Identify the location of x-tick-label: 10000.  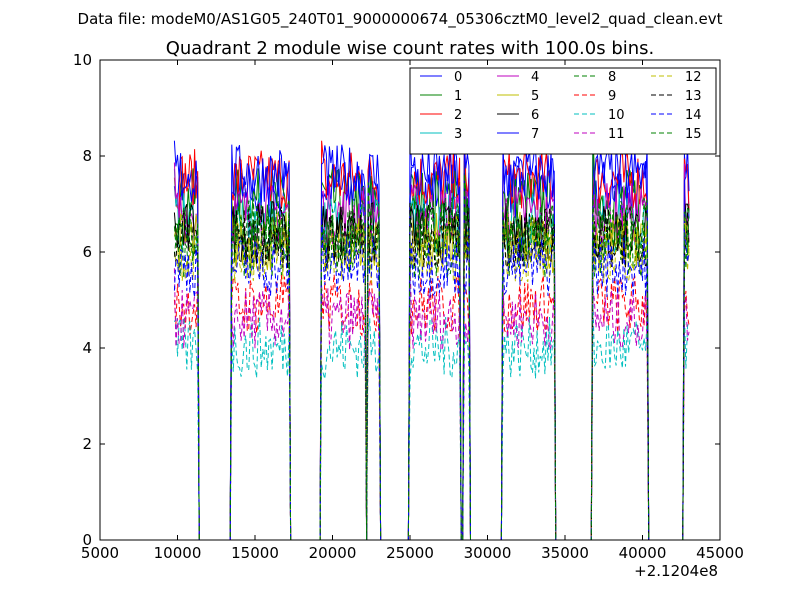
(178, 553).